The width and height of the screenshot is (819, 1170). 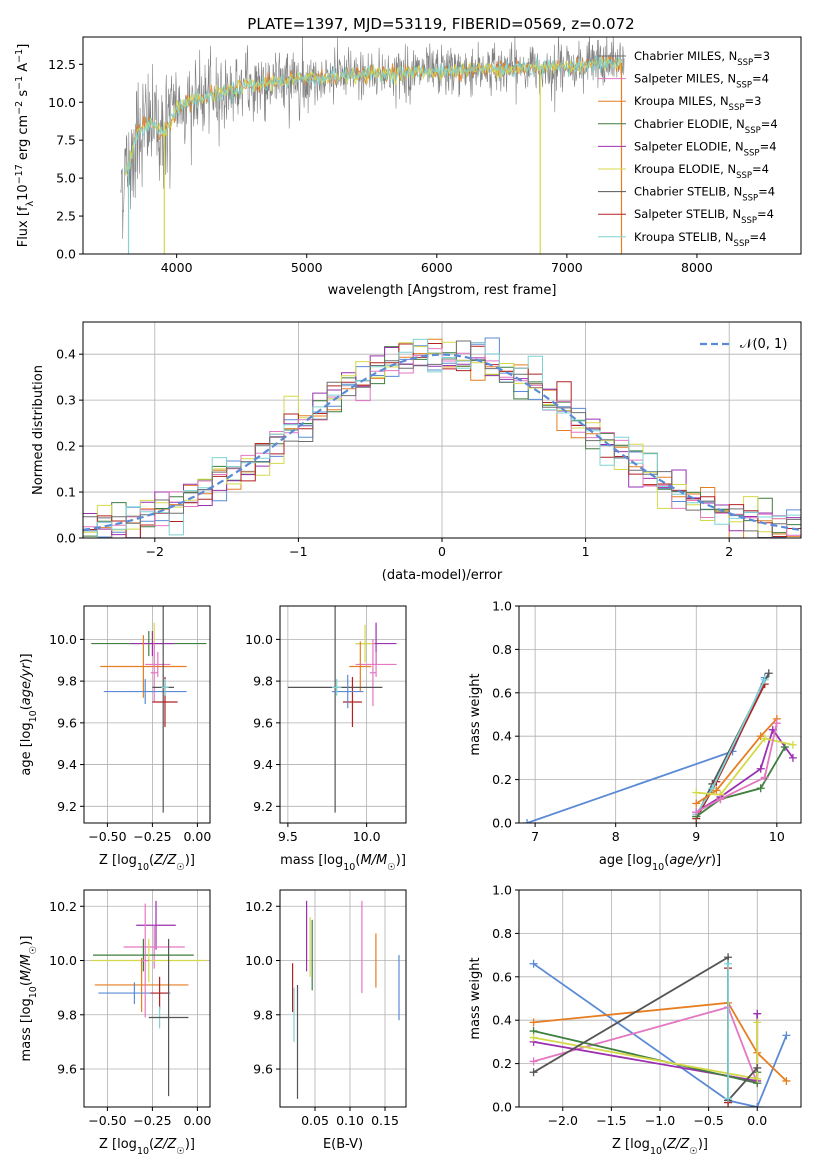 I want to click on y-tick-label: 1.0, so click(x=502, y=606).